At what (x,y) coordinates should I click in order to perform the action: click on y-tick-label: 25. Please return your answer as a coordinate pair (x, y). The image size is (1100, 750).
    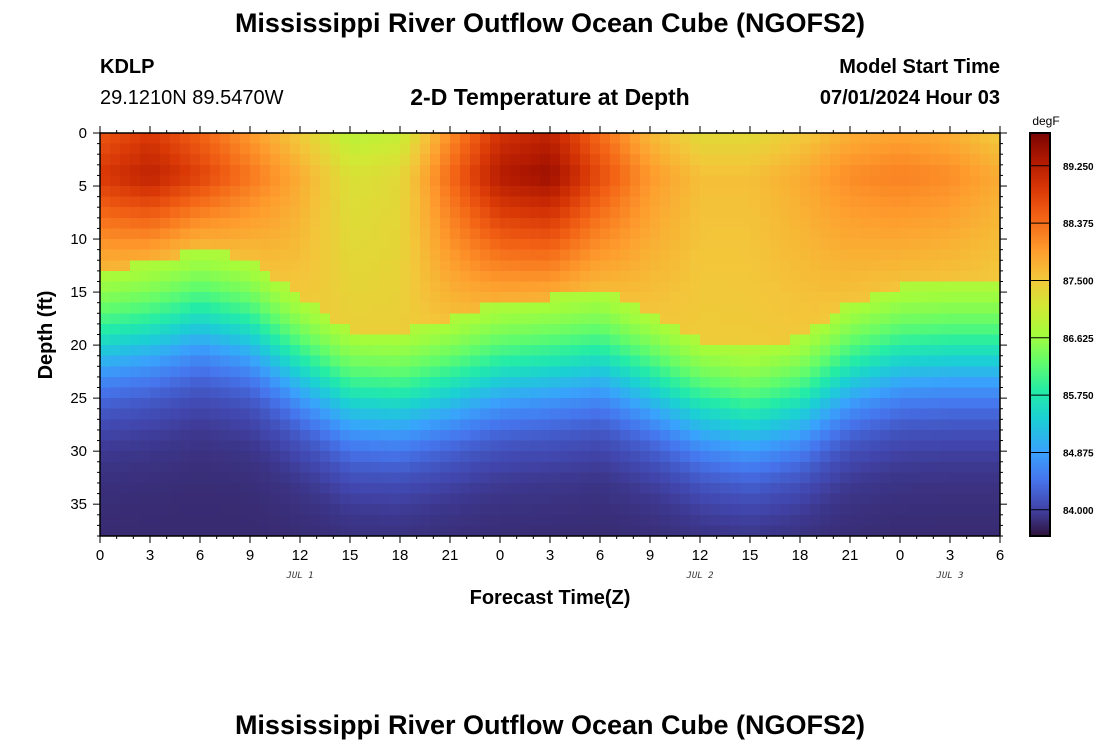
    Looking at the image, I should click on (78, 398).